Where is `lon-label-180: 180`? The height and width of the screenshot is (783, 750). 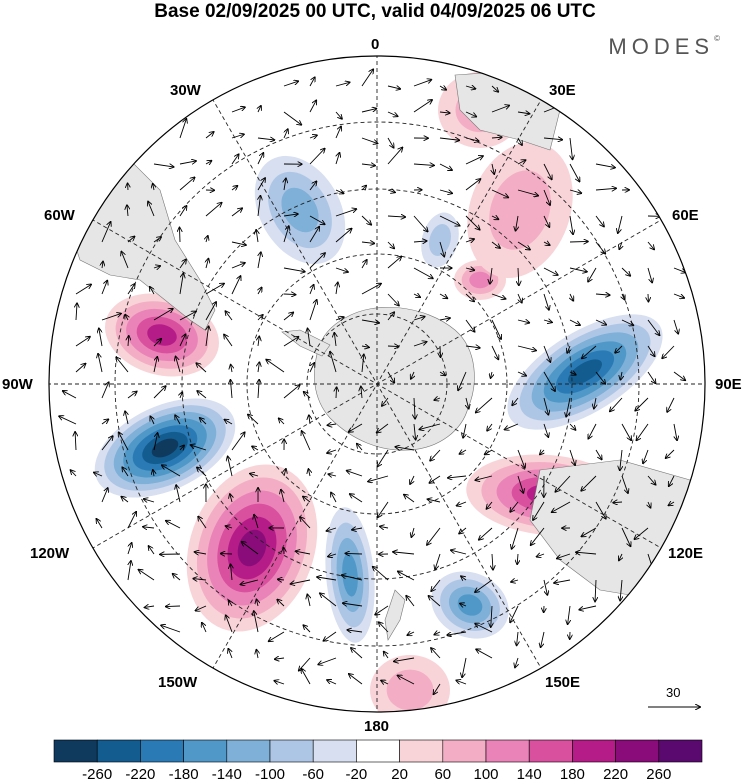
lon-label-180: 180 is located at coordinates (377, 726).